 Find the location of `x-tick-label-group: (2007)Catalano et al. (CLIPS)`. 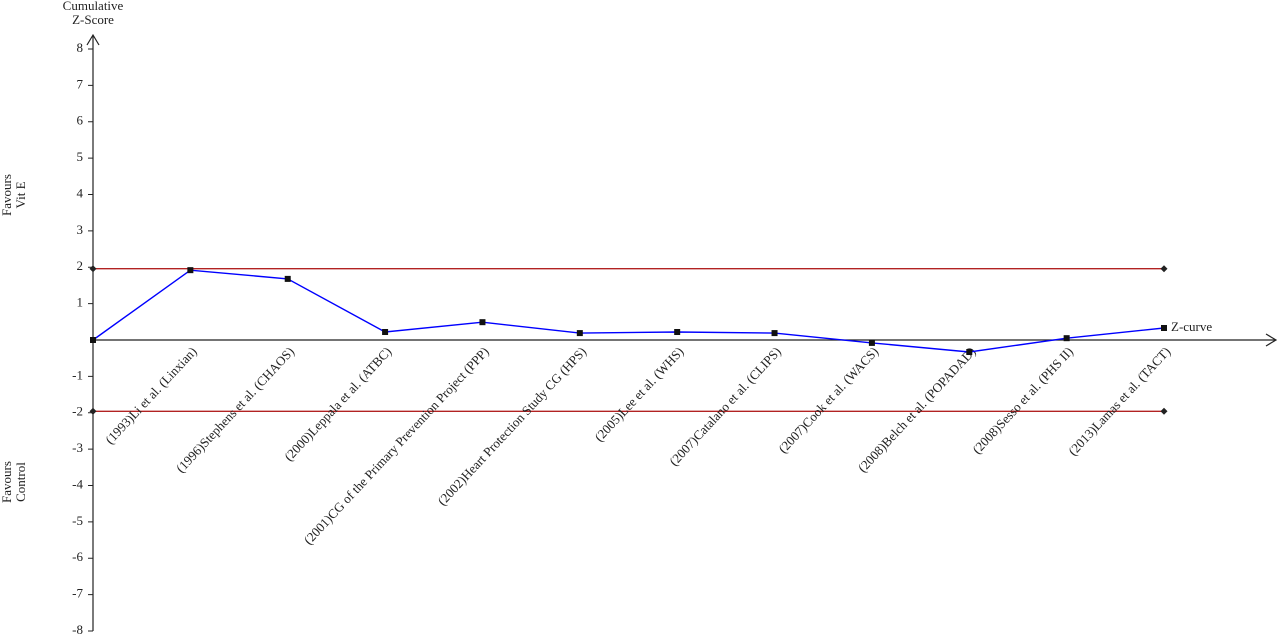

x-tick-label-group: (2007)Catalano et al. (CLIPS) is located at coordinates (725, 406).